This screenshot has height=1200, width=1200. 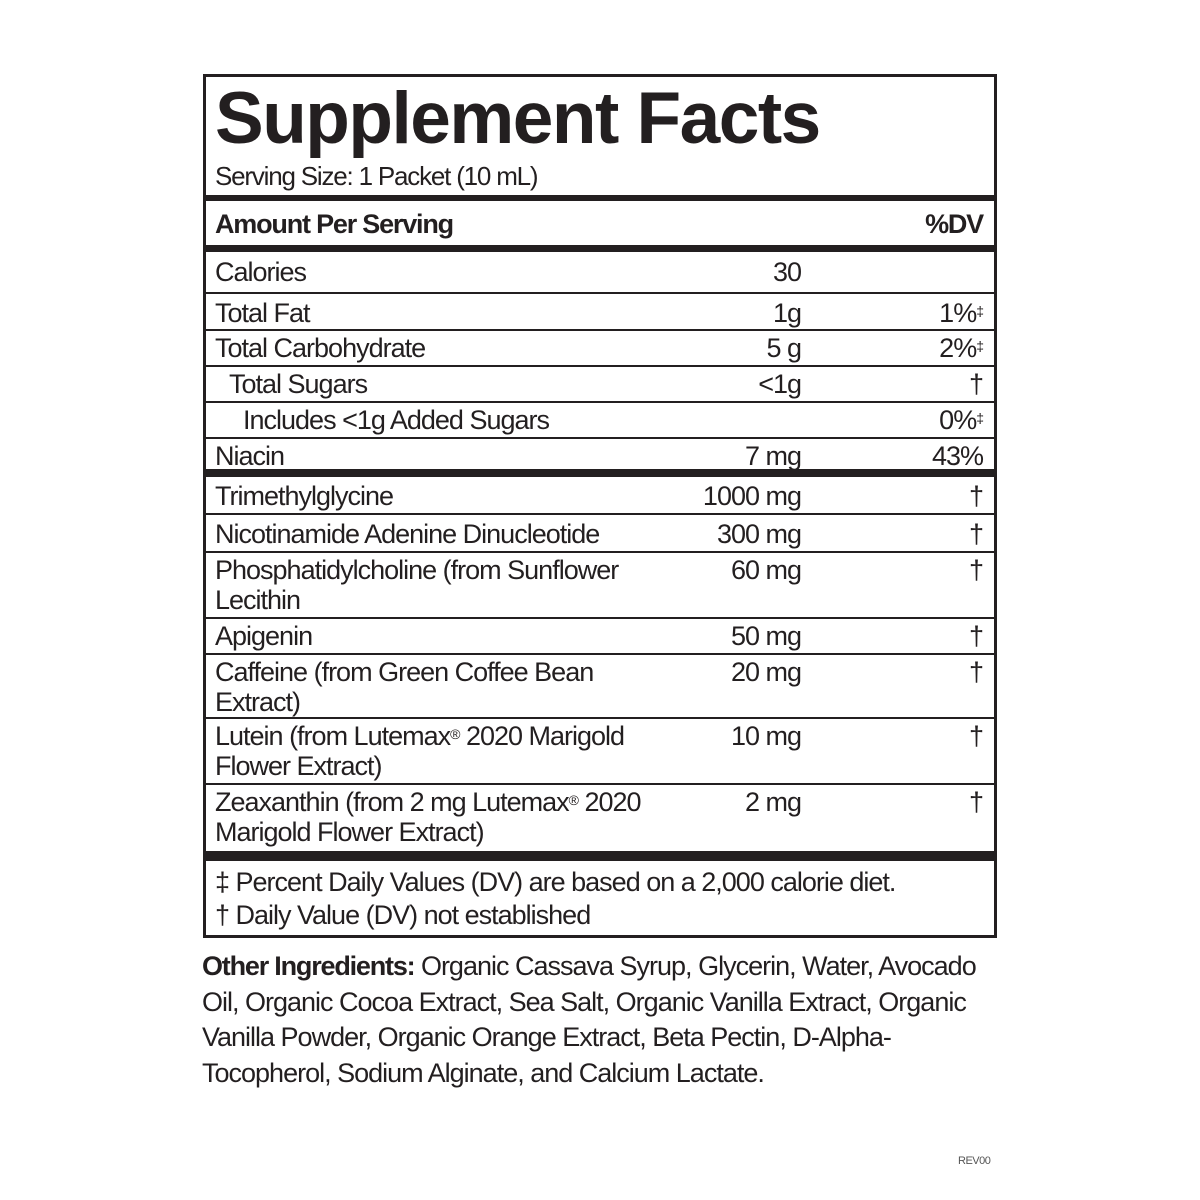 What do you see at coordinates (377, 176) in the screenshot?
I see `serving-size: Serving Size: 1 Packet (10 mL)` at bounding box center [377, 176].